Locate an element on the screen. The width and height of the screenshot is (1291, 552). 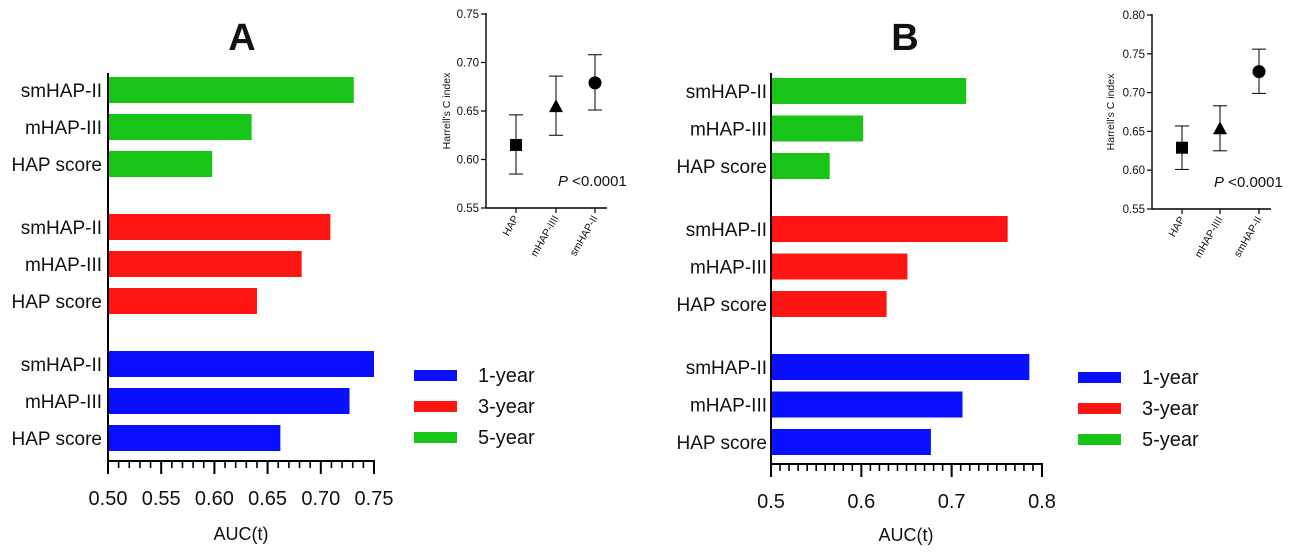
x-tick-label: 0.8 is located at coordinates (1042, 502).